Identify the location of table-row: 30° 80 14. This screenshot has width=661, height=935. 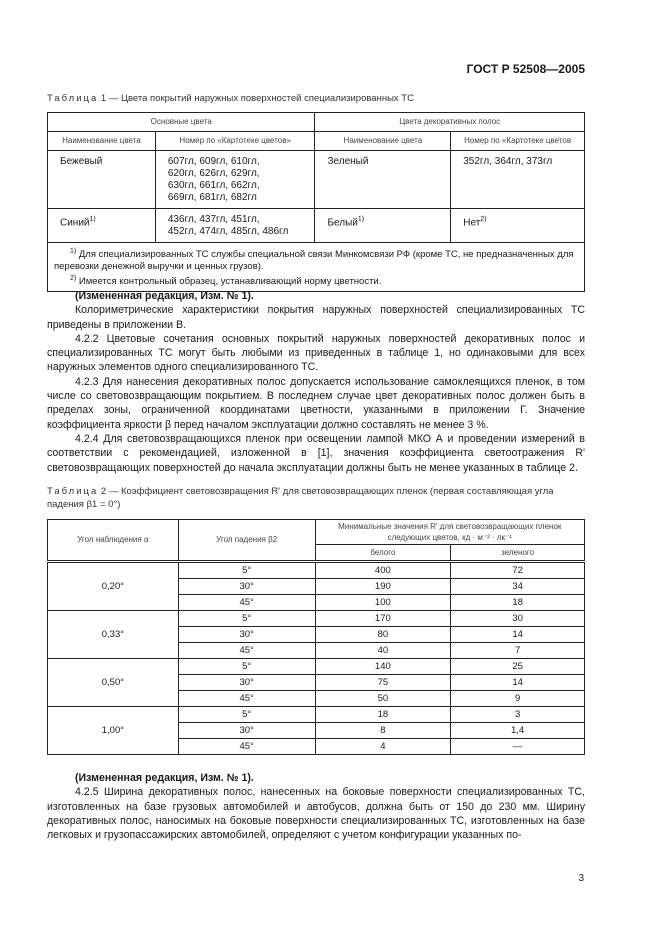
(316, 634).